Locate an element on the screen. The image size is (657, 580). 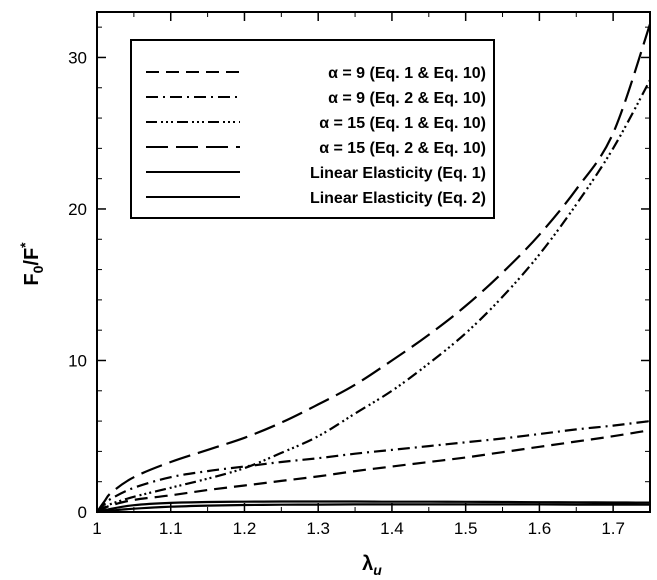
y-axis-title: F0/F* is located at coordinates (31, 264).